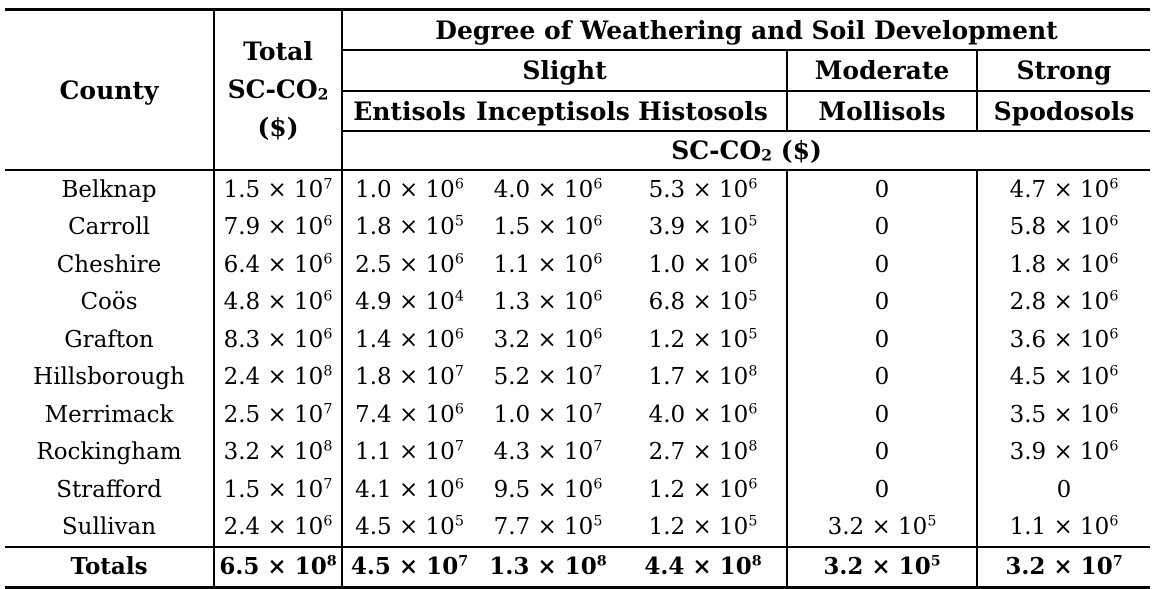 Image resolution: width=1155 pixels, height=589 pixels. I want to click on county-cell: Strafford, so click(110, 490).